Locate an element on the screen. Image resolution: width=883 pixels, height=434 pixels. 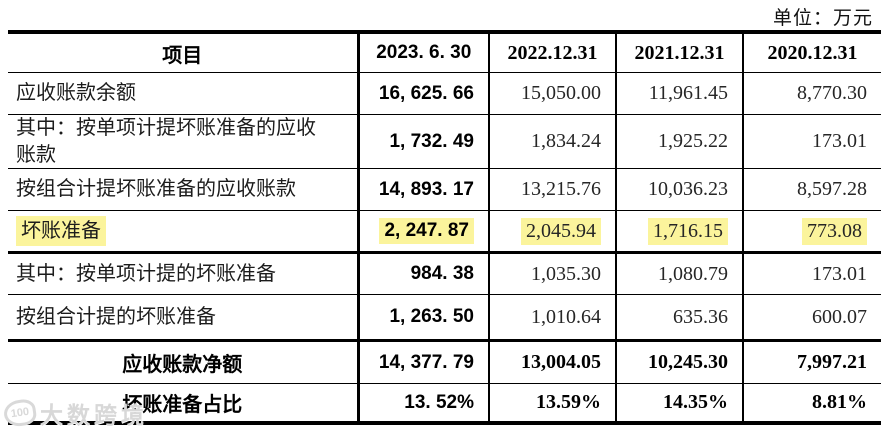
unit-label: 单位：万元 is located at coordinates (822, 18).